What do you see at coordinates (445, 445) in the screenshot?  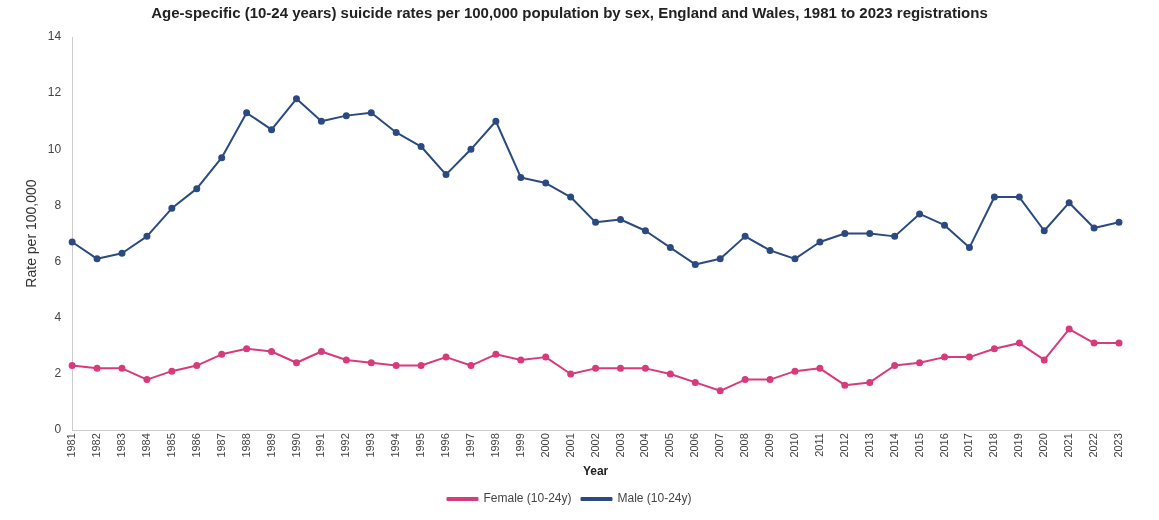 I see `x-tick-label: 1996` at bounding box center [445, 445].